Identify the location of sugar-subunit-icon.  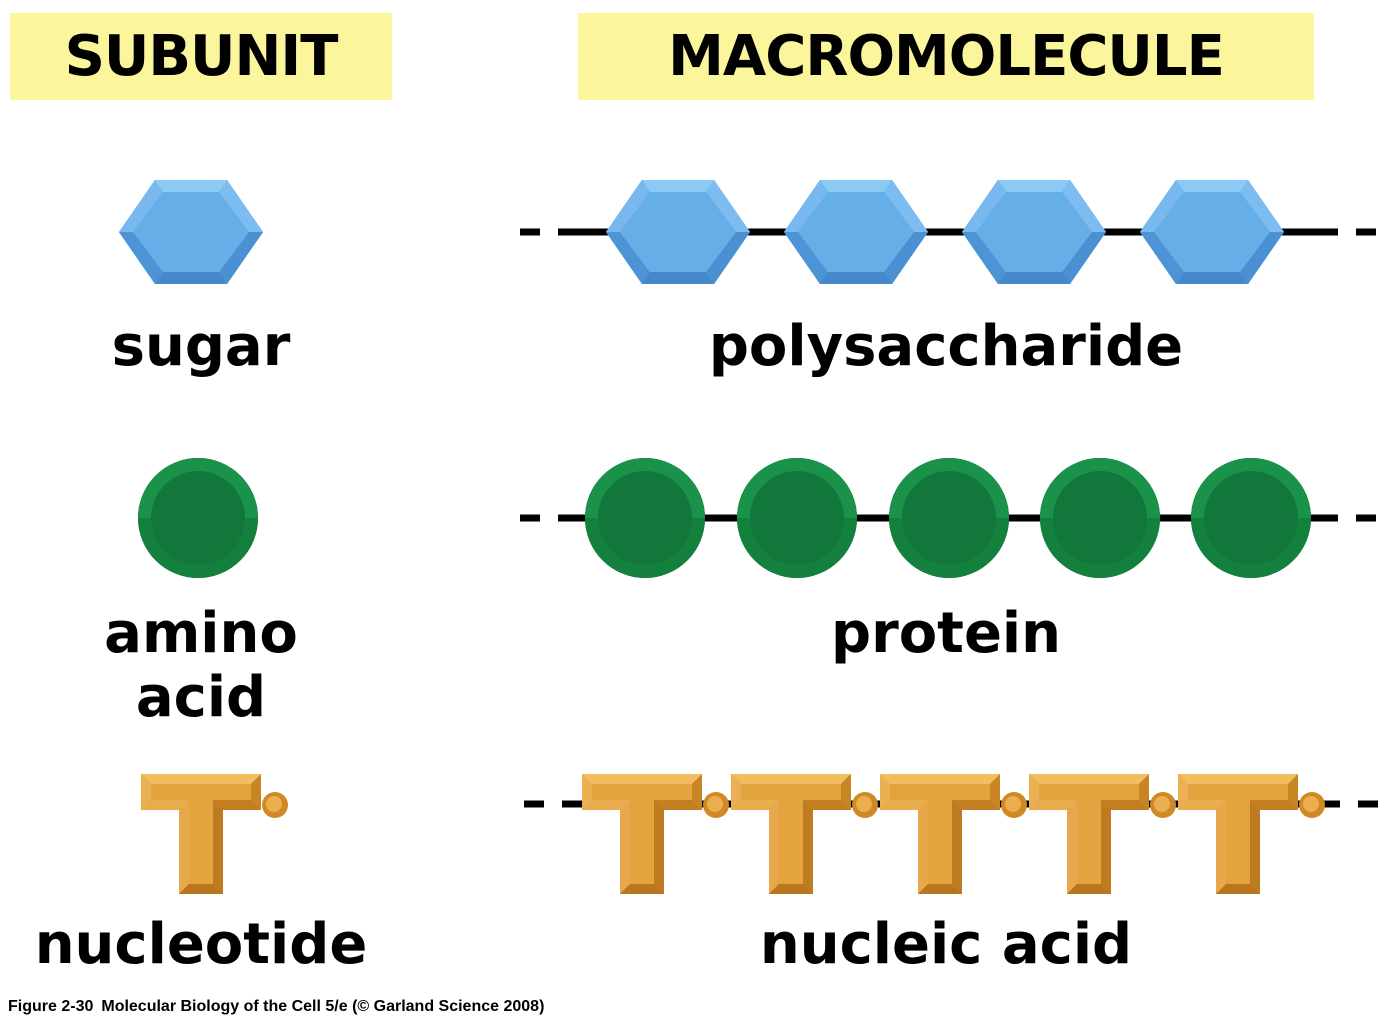
(191, 232).